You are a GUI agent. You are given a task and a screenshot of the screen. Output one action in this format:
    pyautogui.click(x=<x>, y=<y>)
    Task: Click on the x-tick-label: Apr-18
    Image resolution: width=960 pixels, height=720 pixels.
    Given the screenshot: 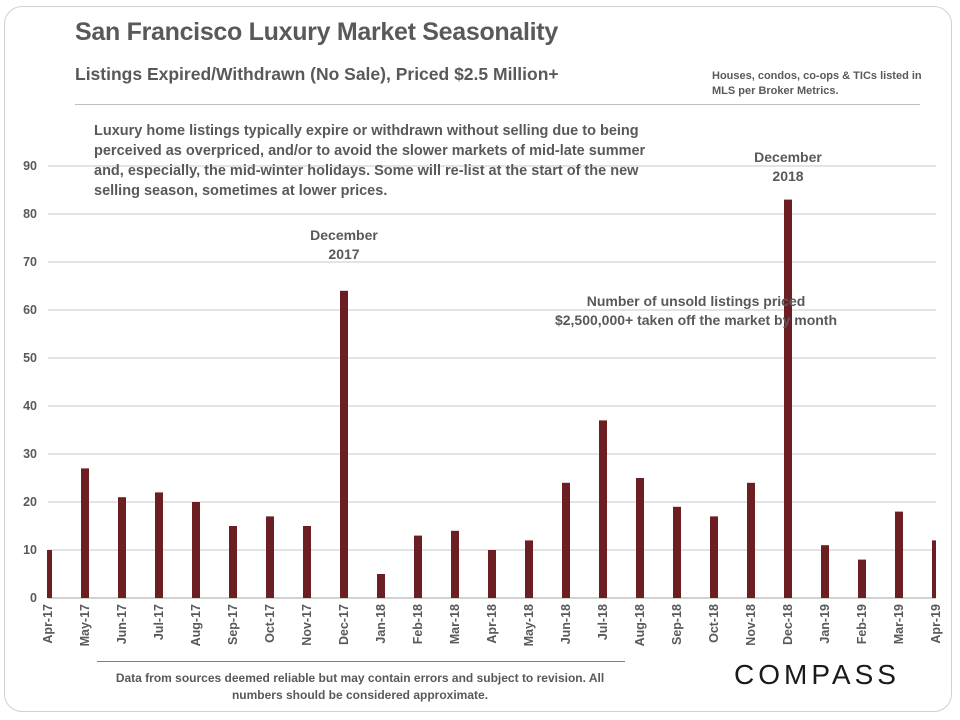 What is the action you would take?
    pyautogui.click(x=492, y=624)
    